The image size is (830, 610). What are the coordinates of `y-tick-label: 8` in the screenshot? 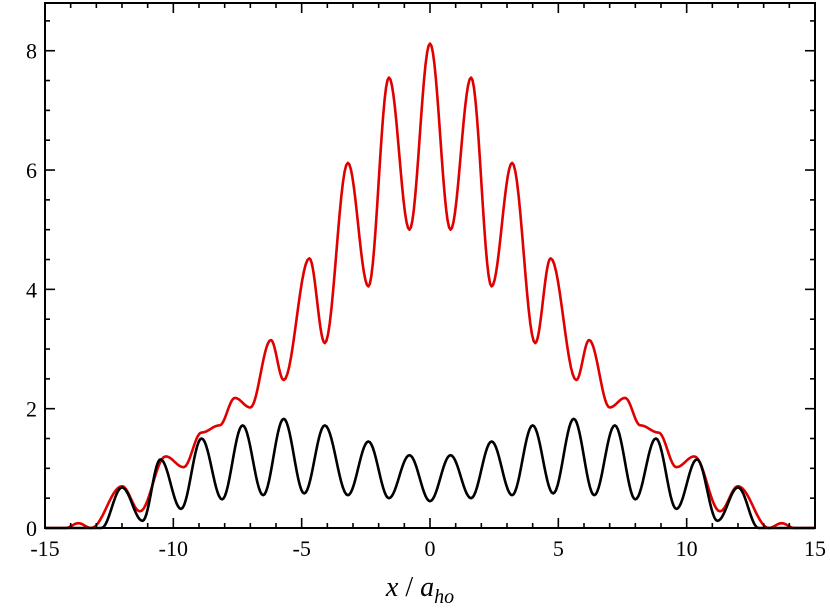 It's located at (31, 51).